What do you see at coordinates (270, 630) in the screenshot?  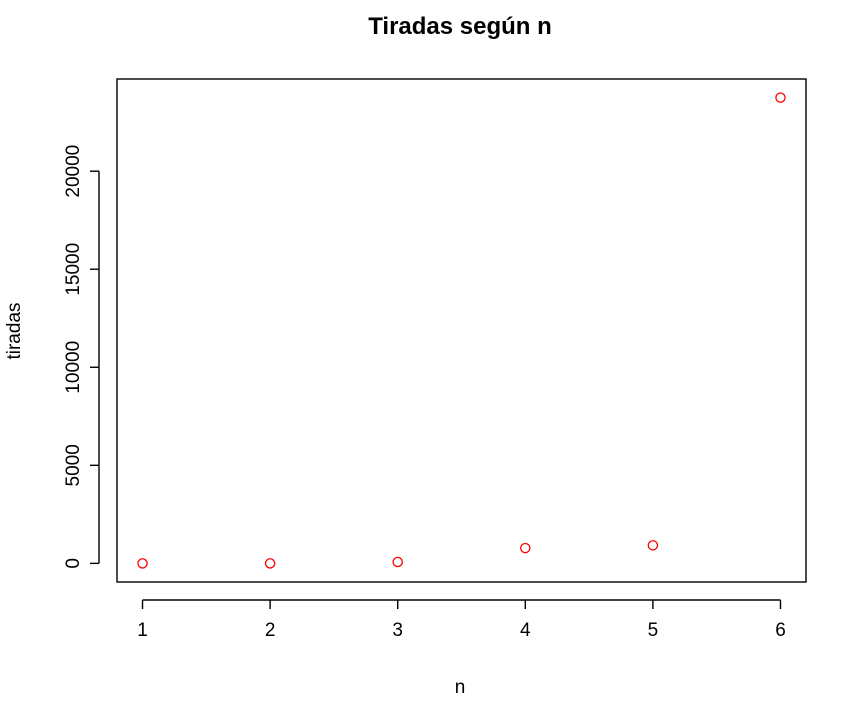 I see `x-tick-label: 2` at bounding box center [270, 630].